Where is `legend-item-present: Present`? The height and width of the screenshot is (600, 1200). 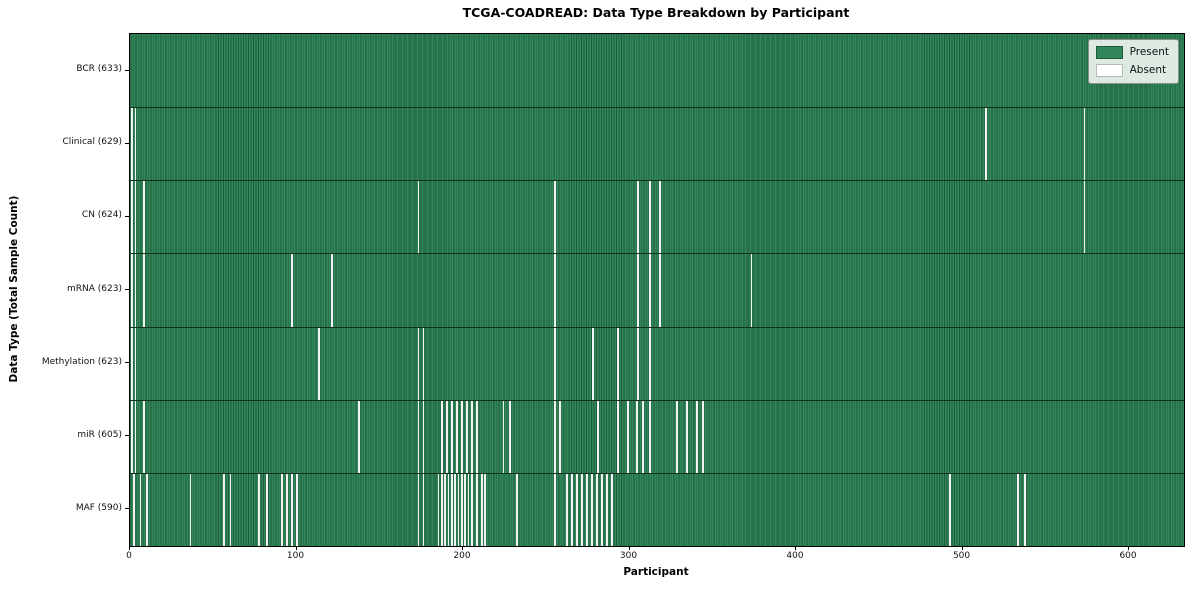 legend-item-present: Present is located at coordinates (1132, 52).